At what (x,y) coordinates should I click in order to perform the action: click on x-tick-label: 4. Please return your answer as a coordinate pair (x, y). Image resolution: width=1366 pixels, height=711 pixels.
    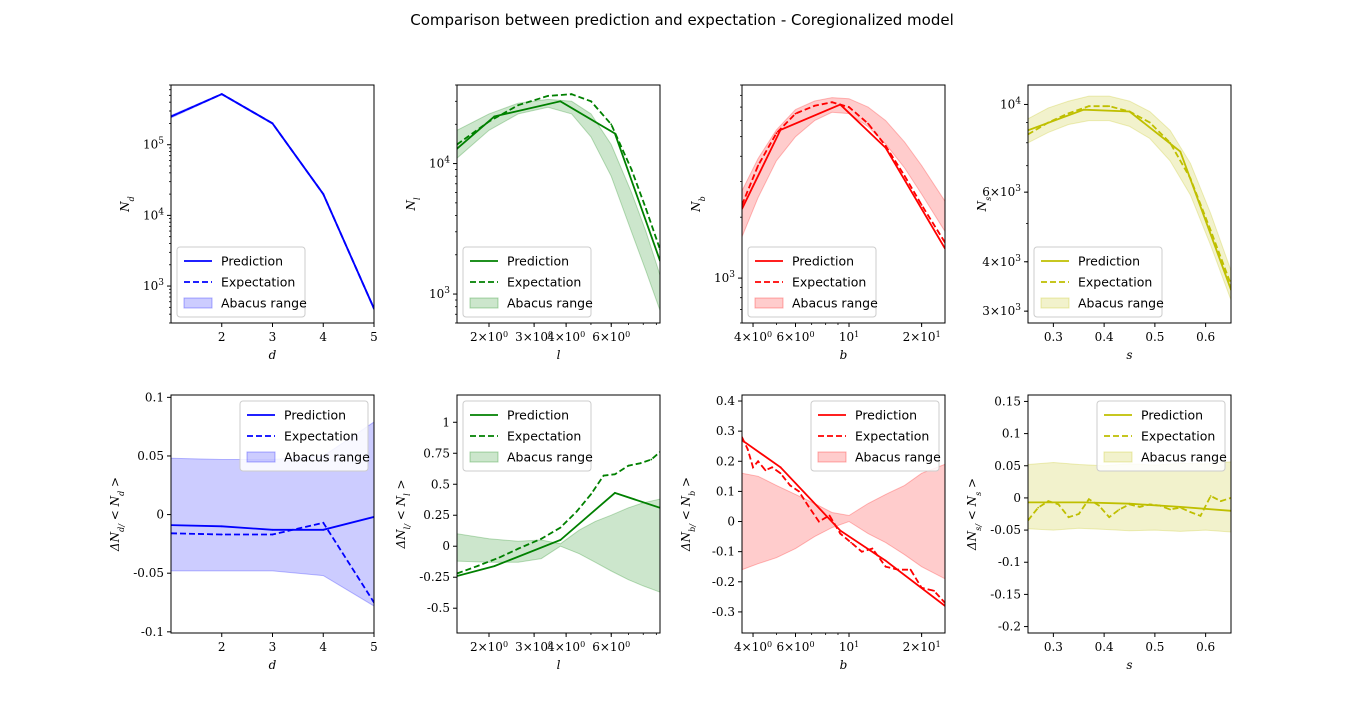
    Looking at the image, I should click on (323, 647).